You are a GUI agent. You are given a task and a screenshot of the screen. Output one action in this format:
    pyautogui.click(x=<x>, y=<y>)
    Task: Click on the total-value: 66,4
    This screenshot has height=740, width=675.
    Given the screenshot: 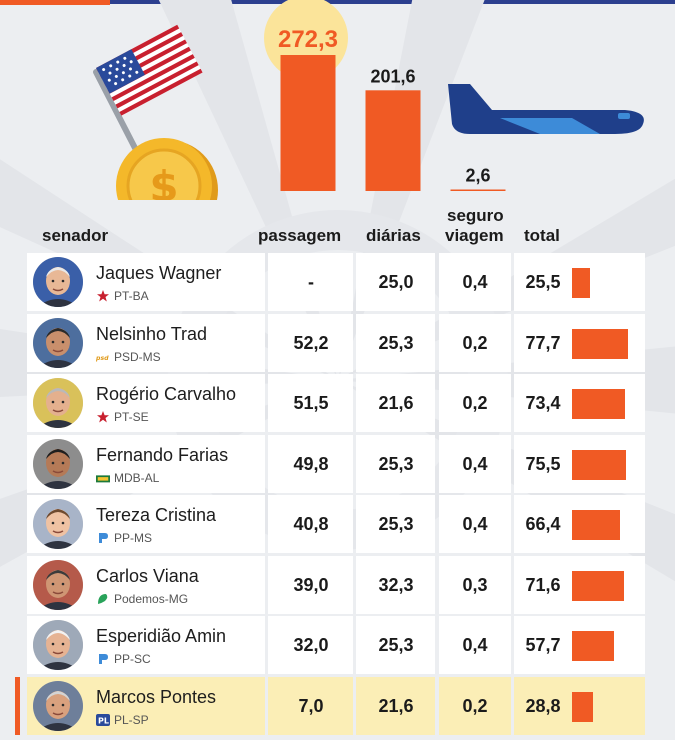 What is the action you would take?
    pyautogui.click(x=543, y=524)
    